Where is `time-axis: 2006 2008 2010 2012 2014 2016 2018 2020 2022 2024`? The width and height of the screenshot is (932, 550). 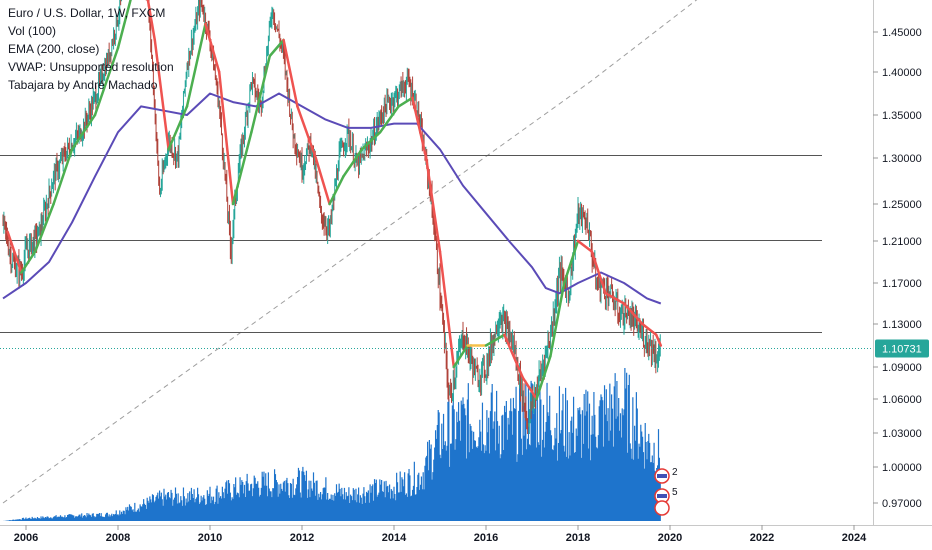 time-axis: 2006 2008 2010 2012 2014 2016 2018 2020 2022 2024 is located at coordinates (440, 534).